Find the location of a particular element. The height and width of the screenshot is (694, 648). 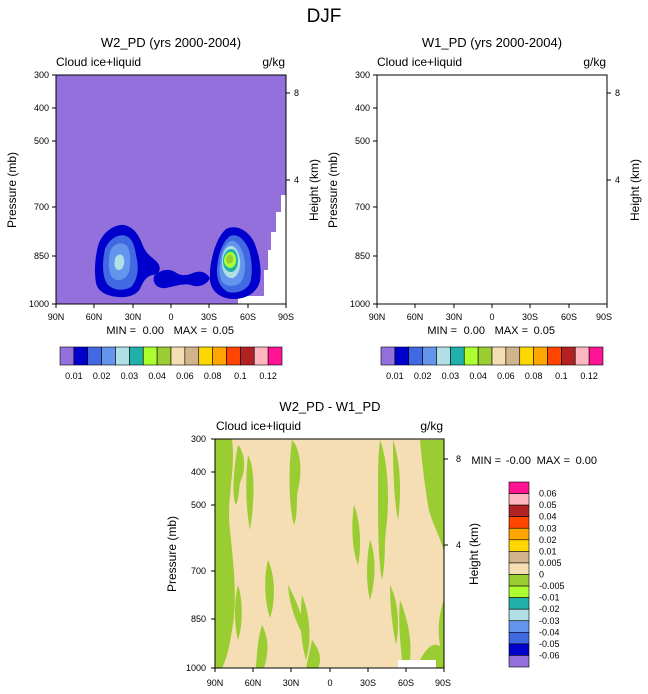

colorbar-label: -0.04 is located at coordinates (549, 632).